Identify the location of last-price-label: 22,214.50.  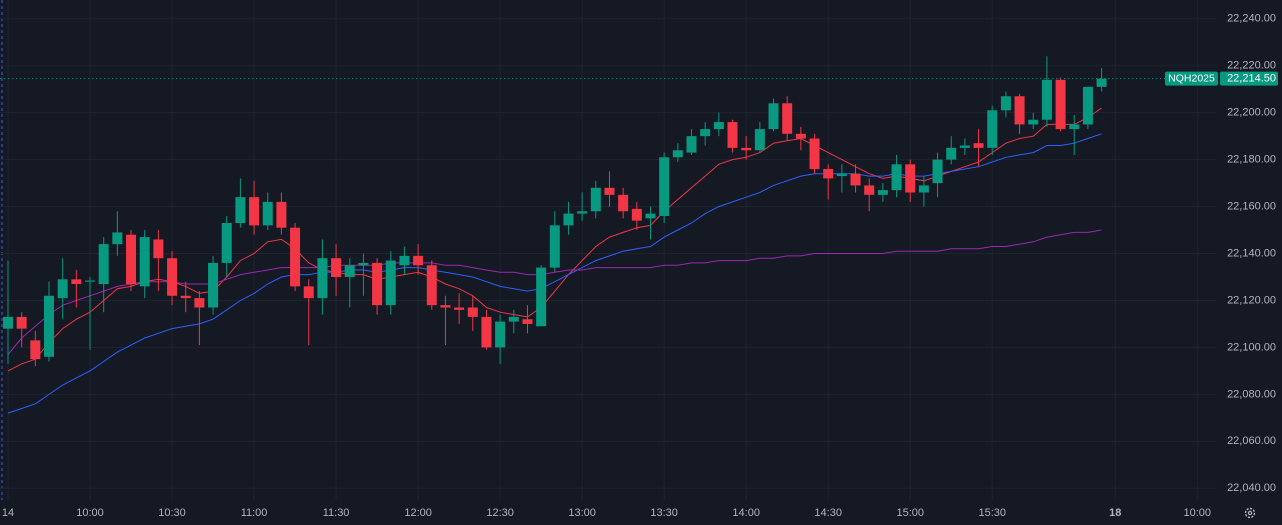
(1251, 79).